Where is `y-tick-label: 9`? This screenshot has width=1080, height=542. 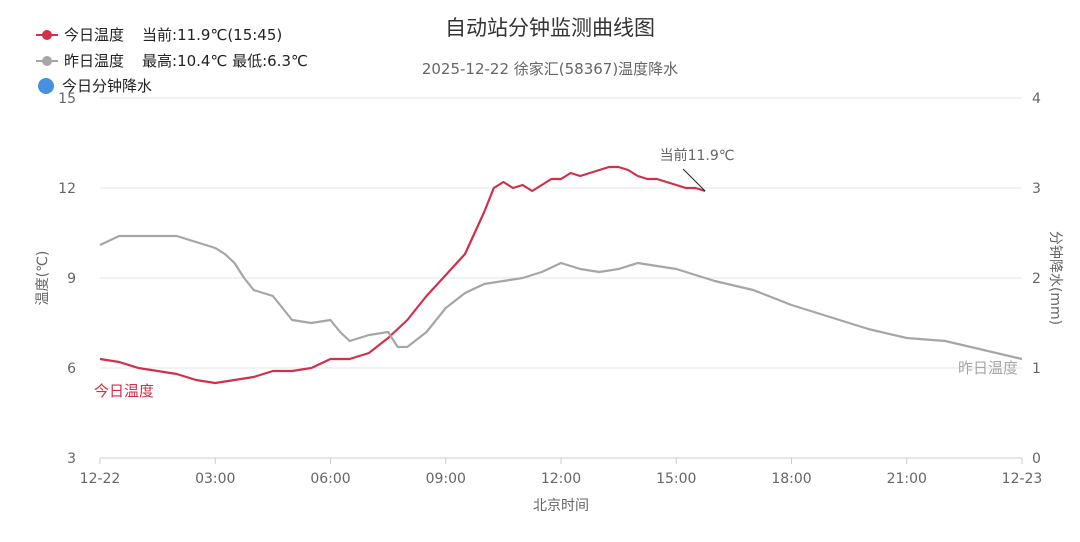 y-tick-label: 9 is located at coordinates (71, 279).